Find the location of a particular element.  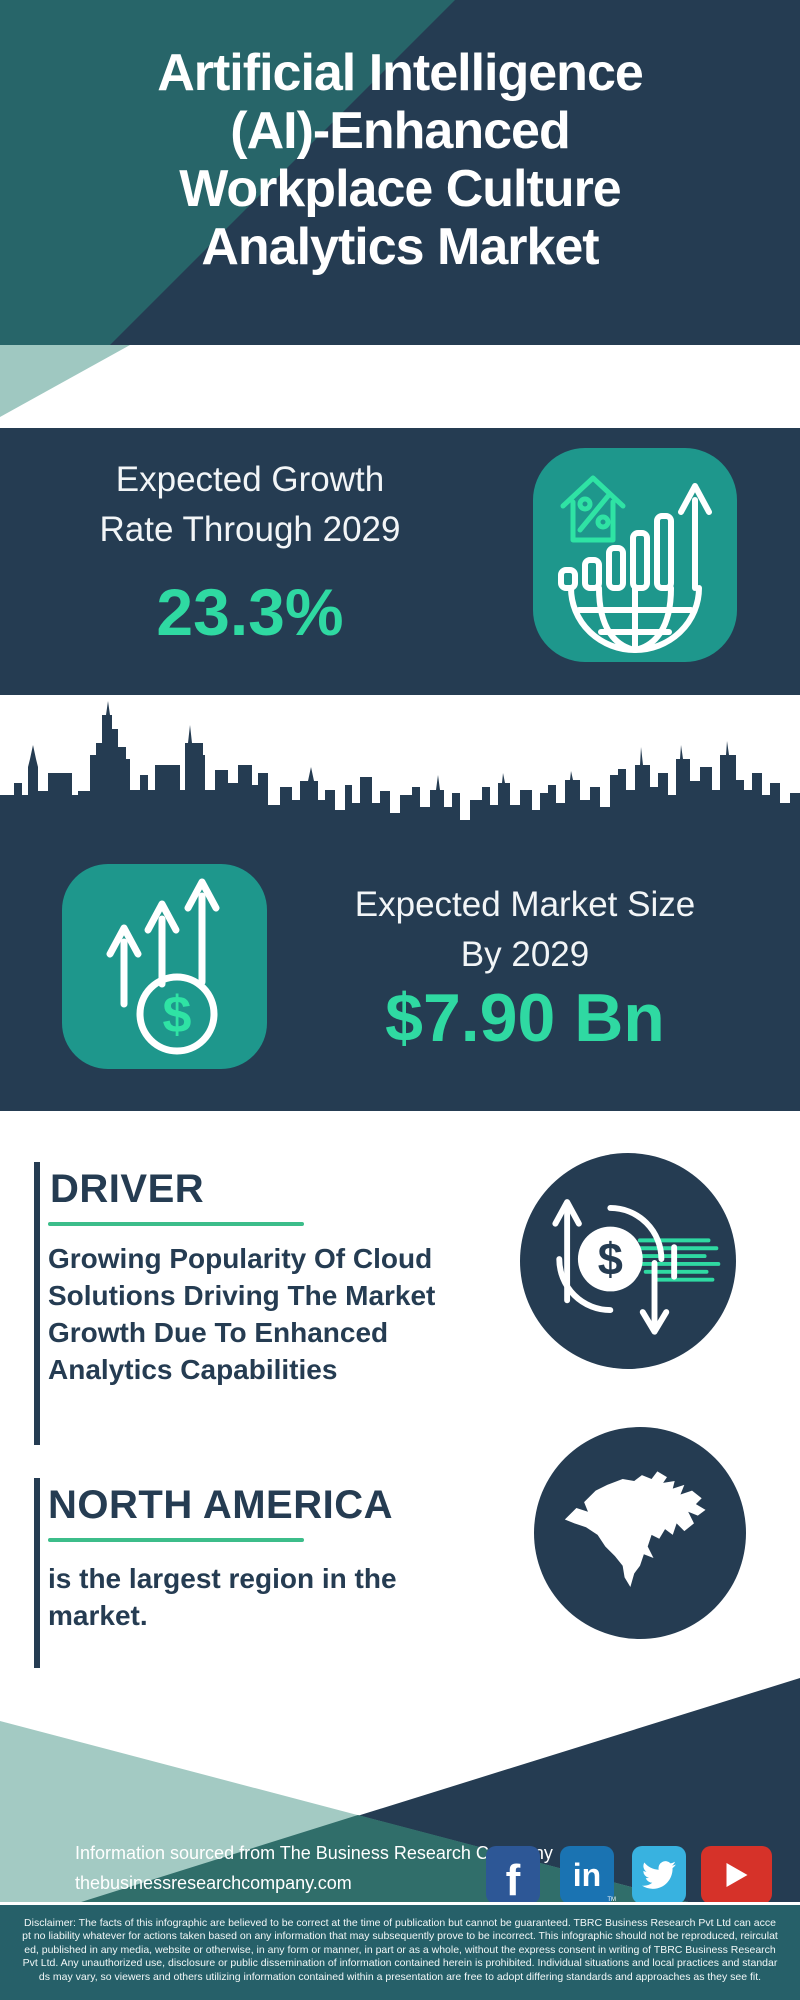

market-size-icon-card: $ is located at coordinates (164, 966).